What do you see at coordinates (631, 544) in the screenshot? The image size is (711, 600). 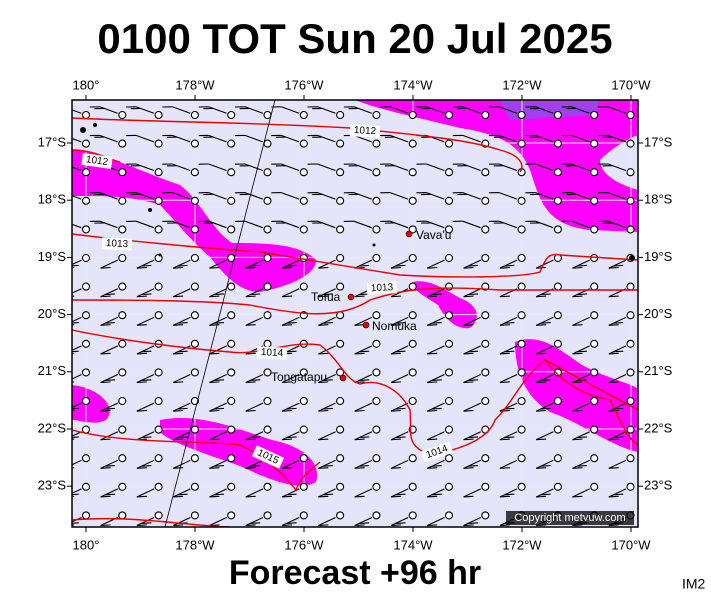 I see `lon-label: 170°W` at bounding box center [631, 544].